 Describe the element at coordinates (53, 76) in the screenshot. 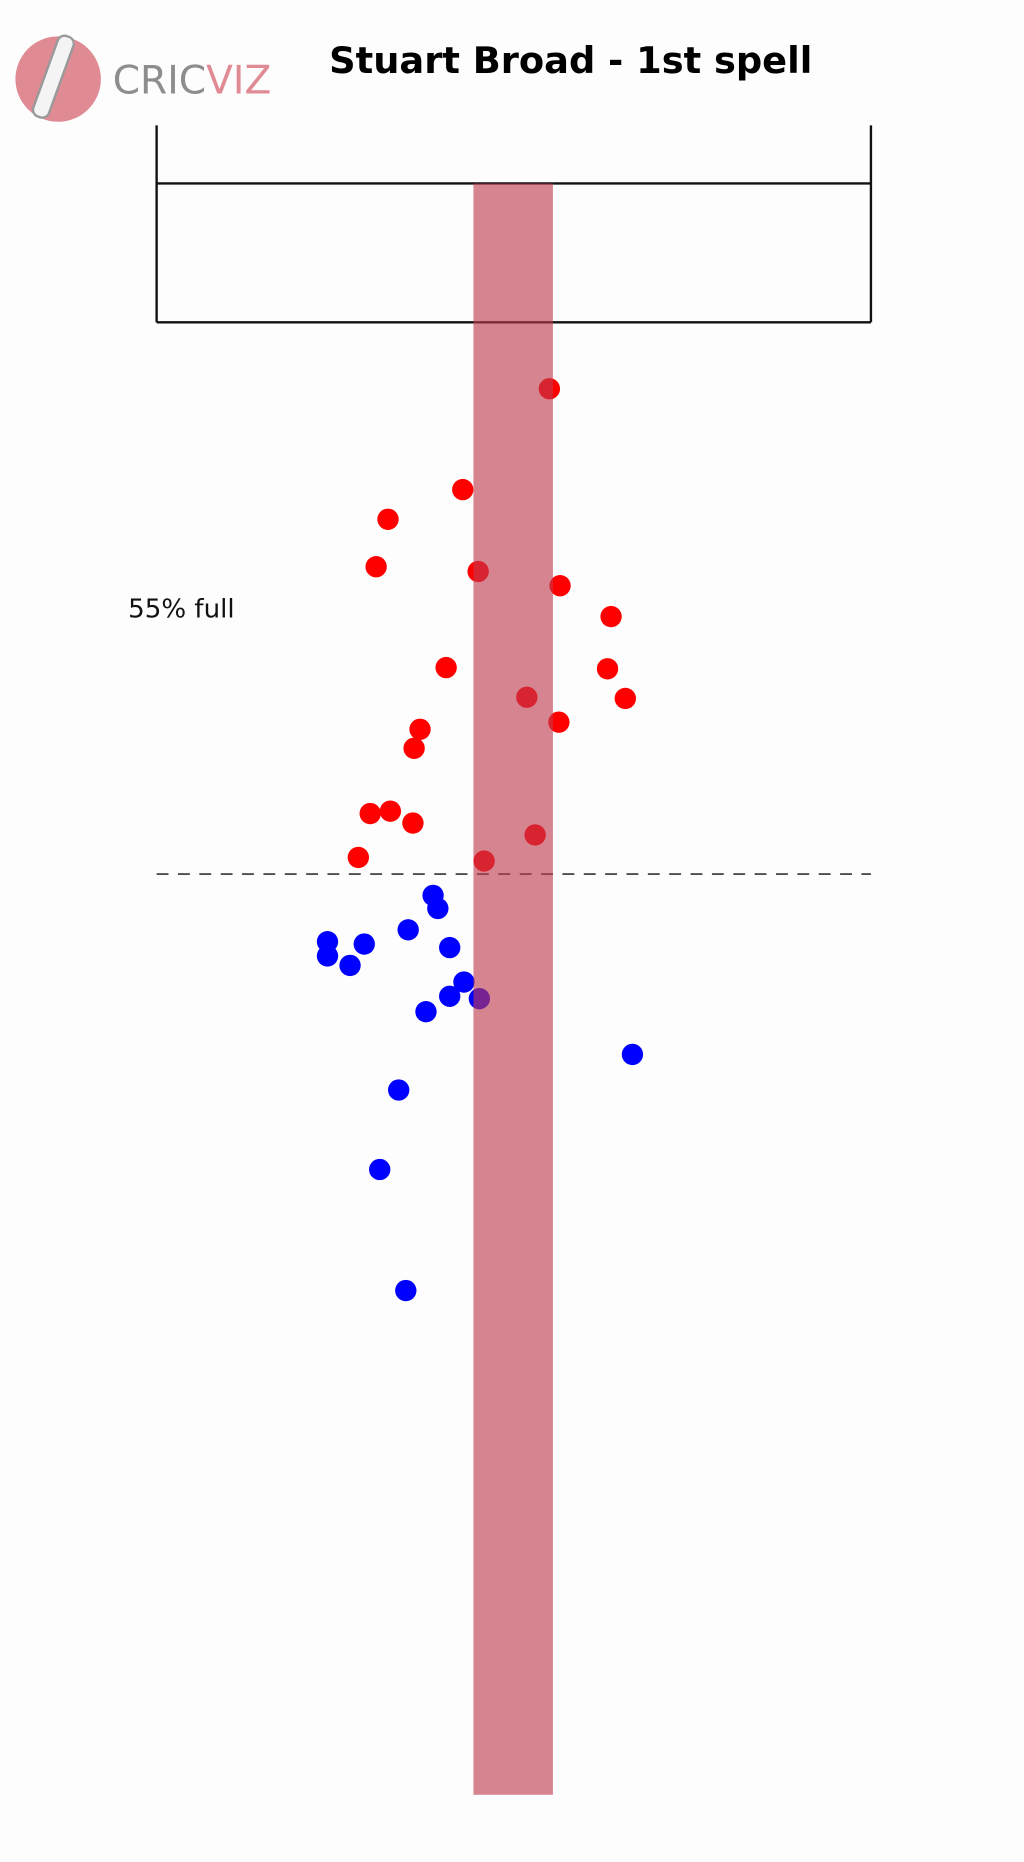

I see `logo-bat` at that location.